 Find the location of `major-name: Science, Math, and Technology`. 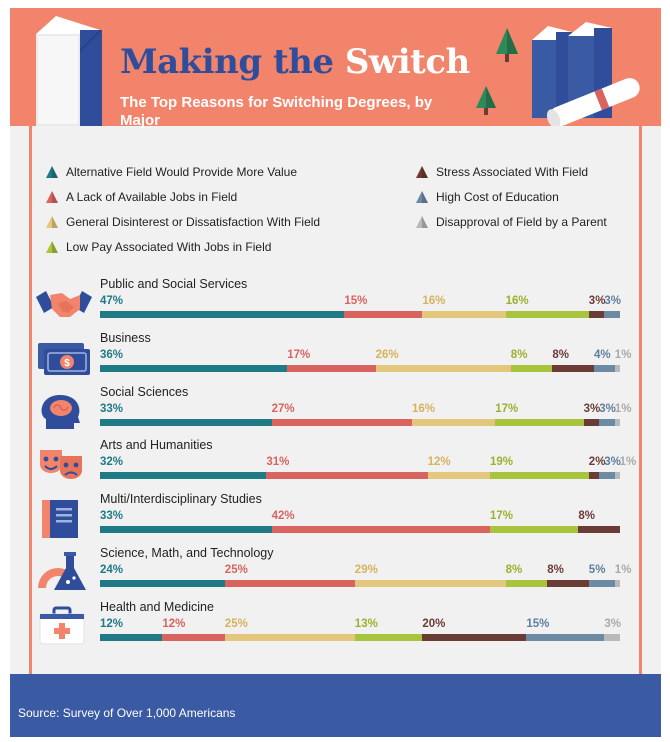

major-name: Science, Math, and Technology is located at coordinates (187, 553).